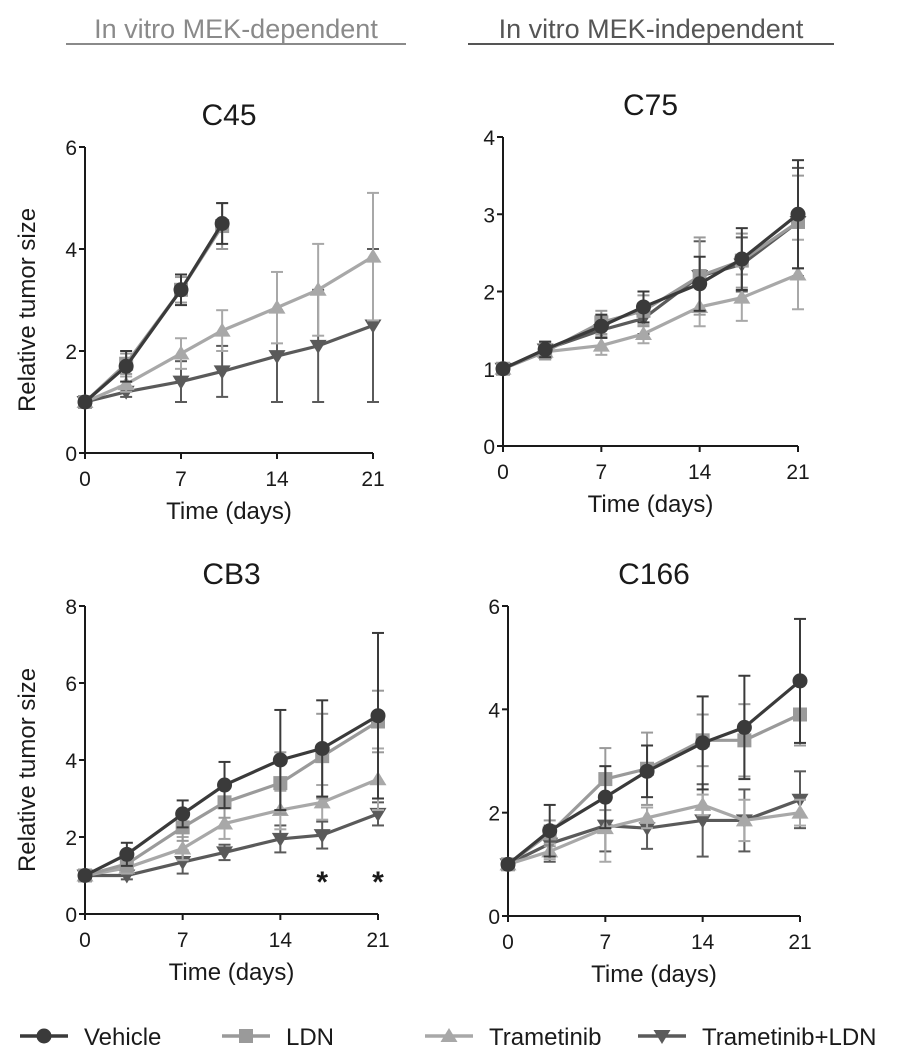 Image resolution: width=898 pixels, height=1050 pixels. I want to click on legend-label: Trametinib+LDN, so click(789, 1037).